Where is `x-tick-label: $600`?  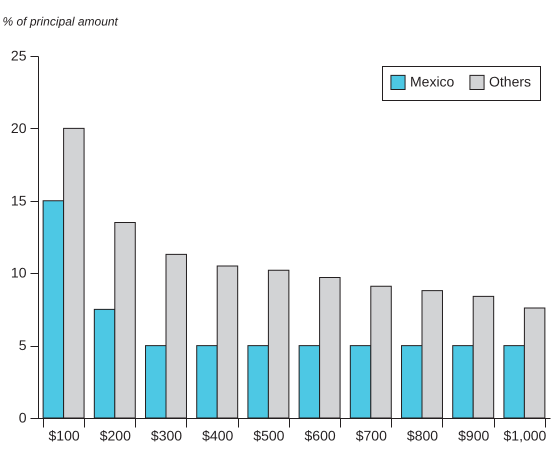
x-tick-label: $600 is located at coordinates (320, 436).